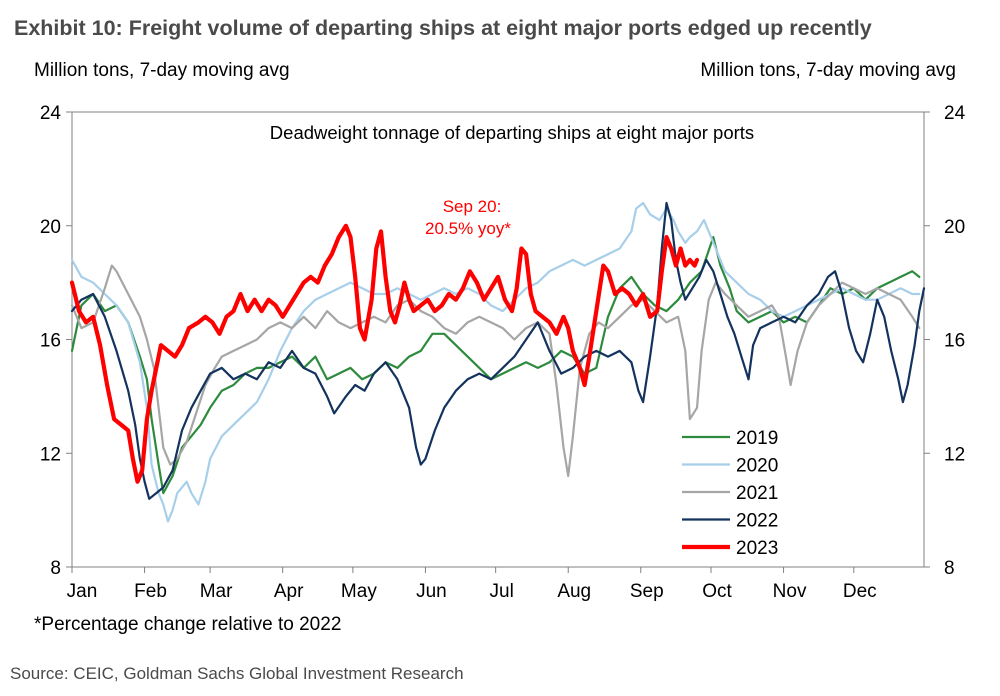  What do you see at coordinates (82, 591) in the screenshot?
I see `x-tick-label-jan: Jan` at bounding box center [82, 591].